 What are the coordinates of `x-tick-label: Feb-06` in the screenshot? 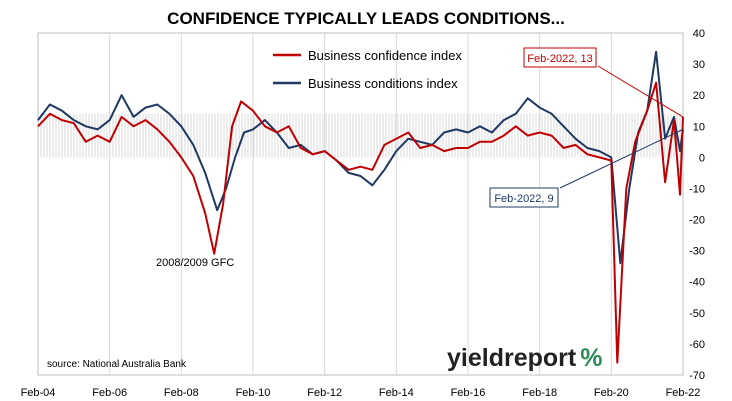 It's located at (109, 393).